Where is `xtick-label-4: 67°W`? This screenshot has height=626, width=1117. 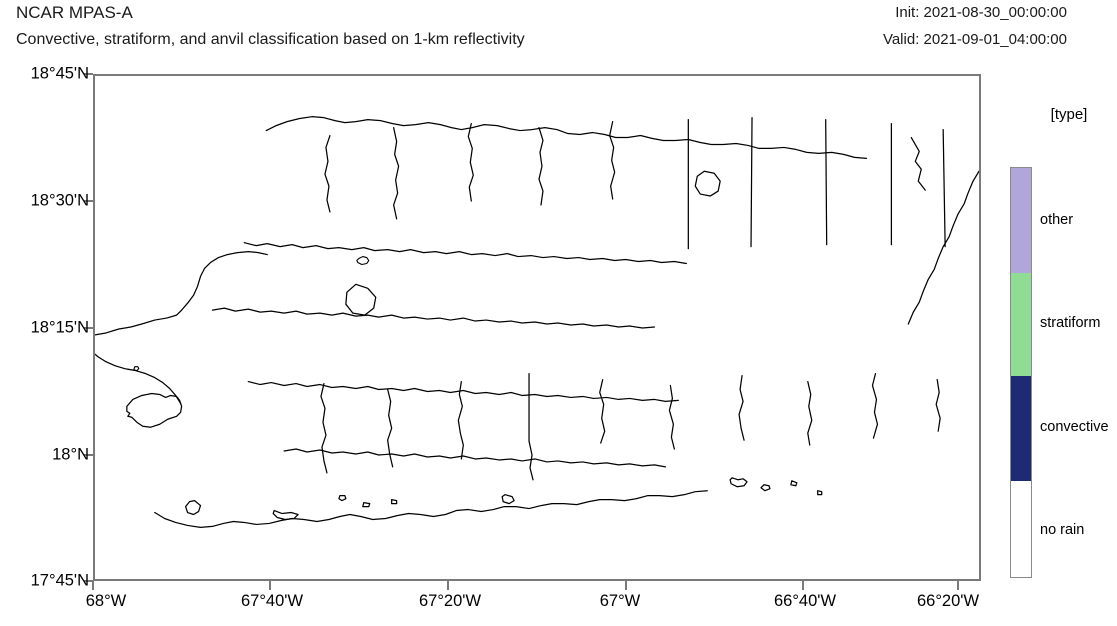
xtick-label-4: 67°W is located at coordinates (620, 601).